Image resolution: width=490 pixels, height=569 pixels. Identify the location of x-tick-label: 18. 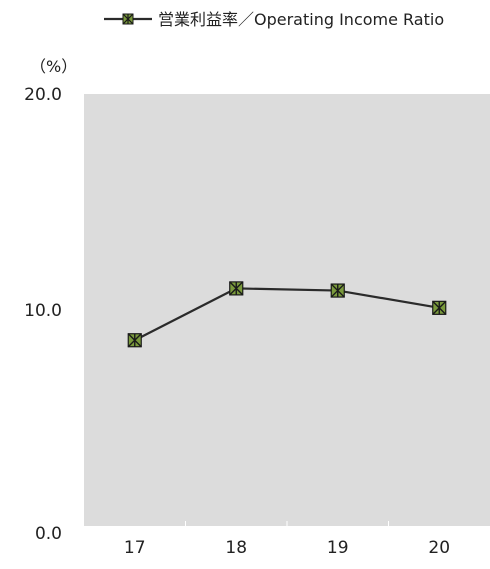
(236, 548).